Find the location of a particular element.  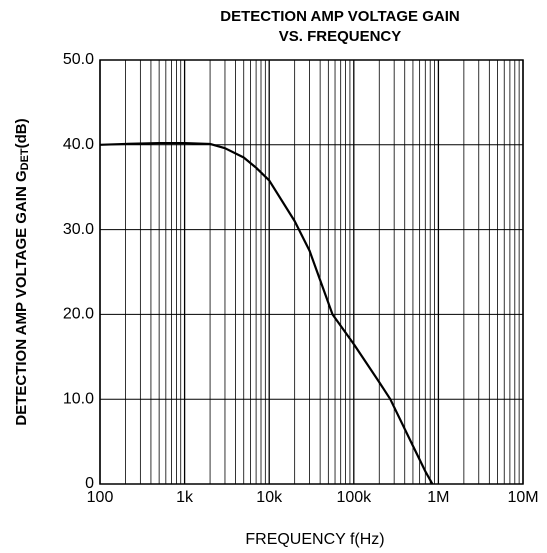

y-tick-label: 10.0 is located at coordinates (78, 398).